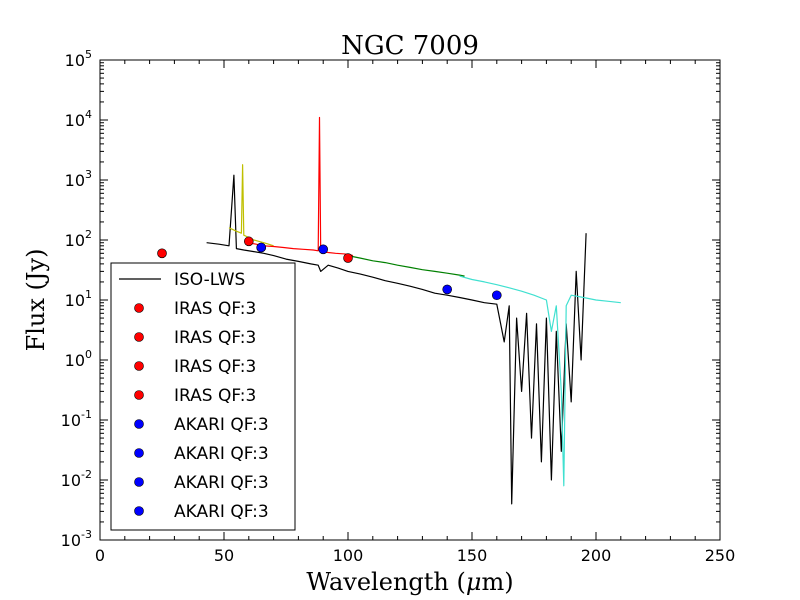 The image size is (800, 600). Describe the element at coordinates (720, 555) in the screenshot. I see `x-tick-label: 250` at that location.